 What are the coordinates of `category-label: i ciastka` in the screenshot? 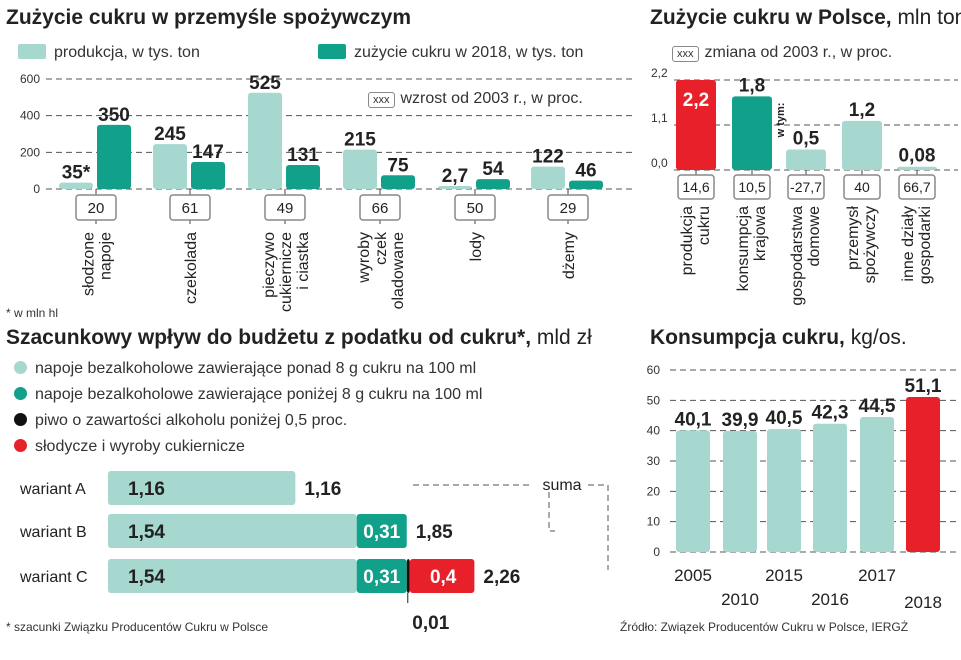 It's located at (303, 261).